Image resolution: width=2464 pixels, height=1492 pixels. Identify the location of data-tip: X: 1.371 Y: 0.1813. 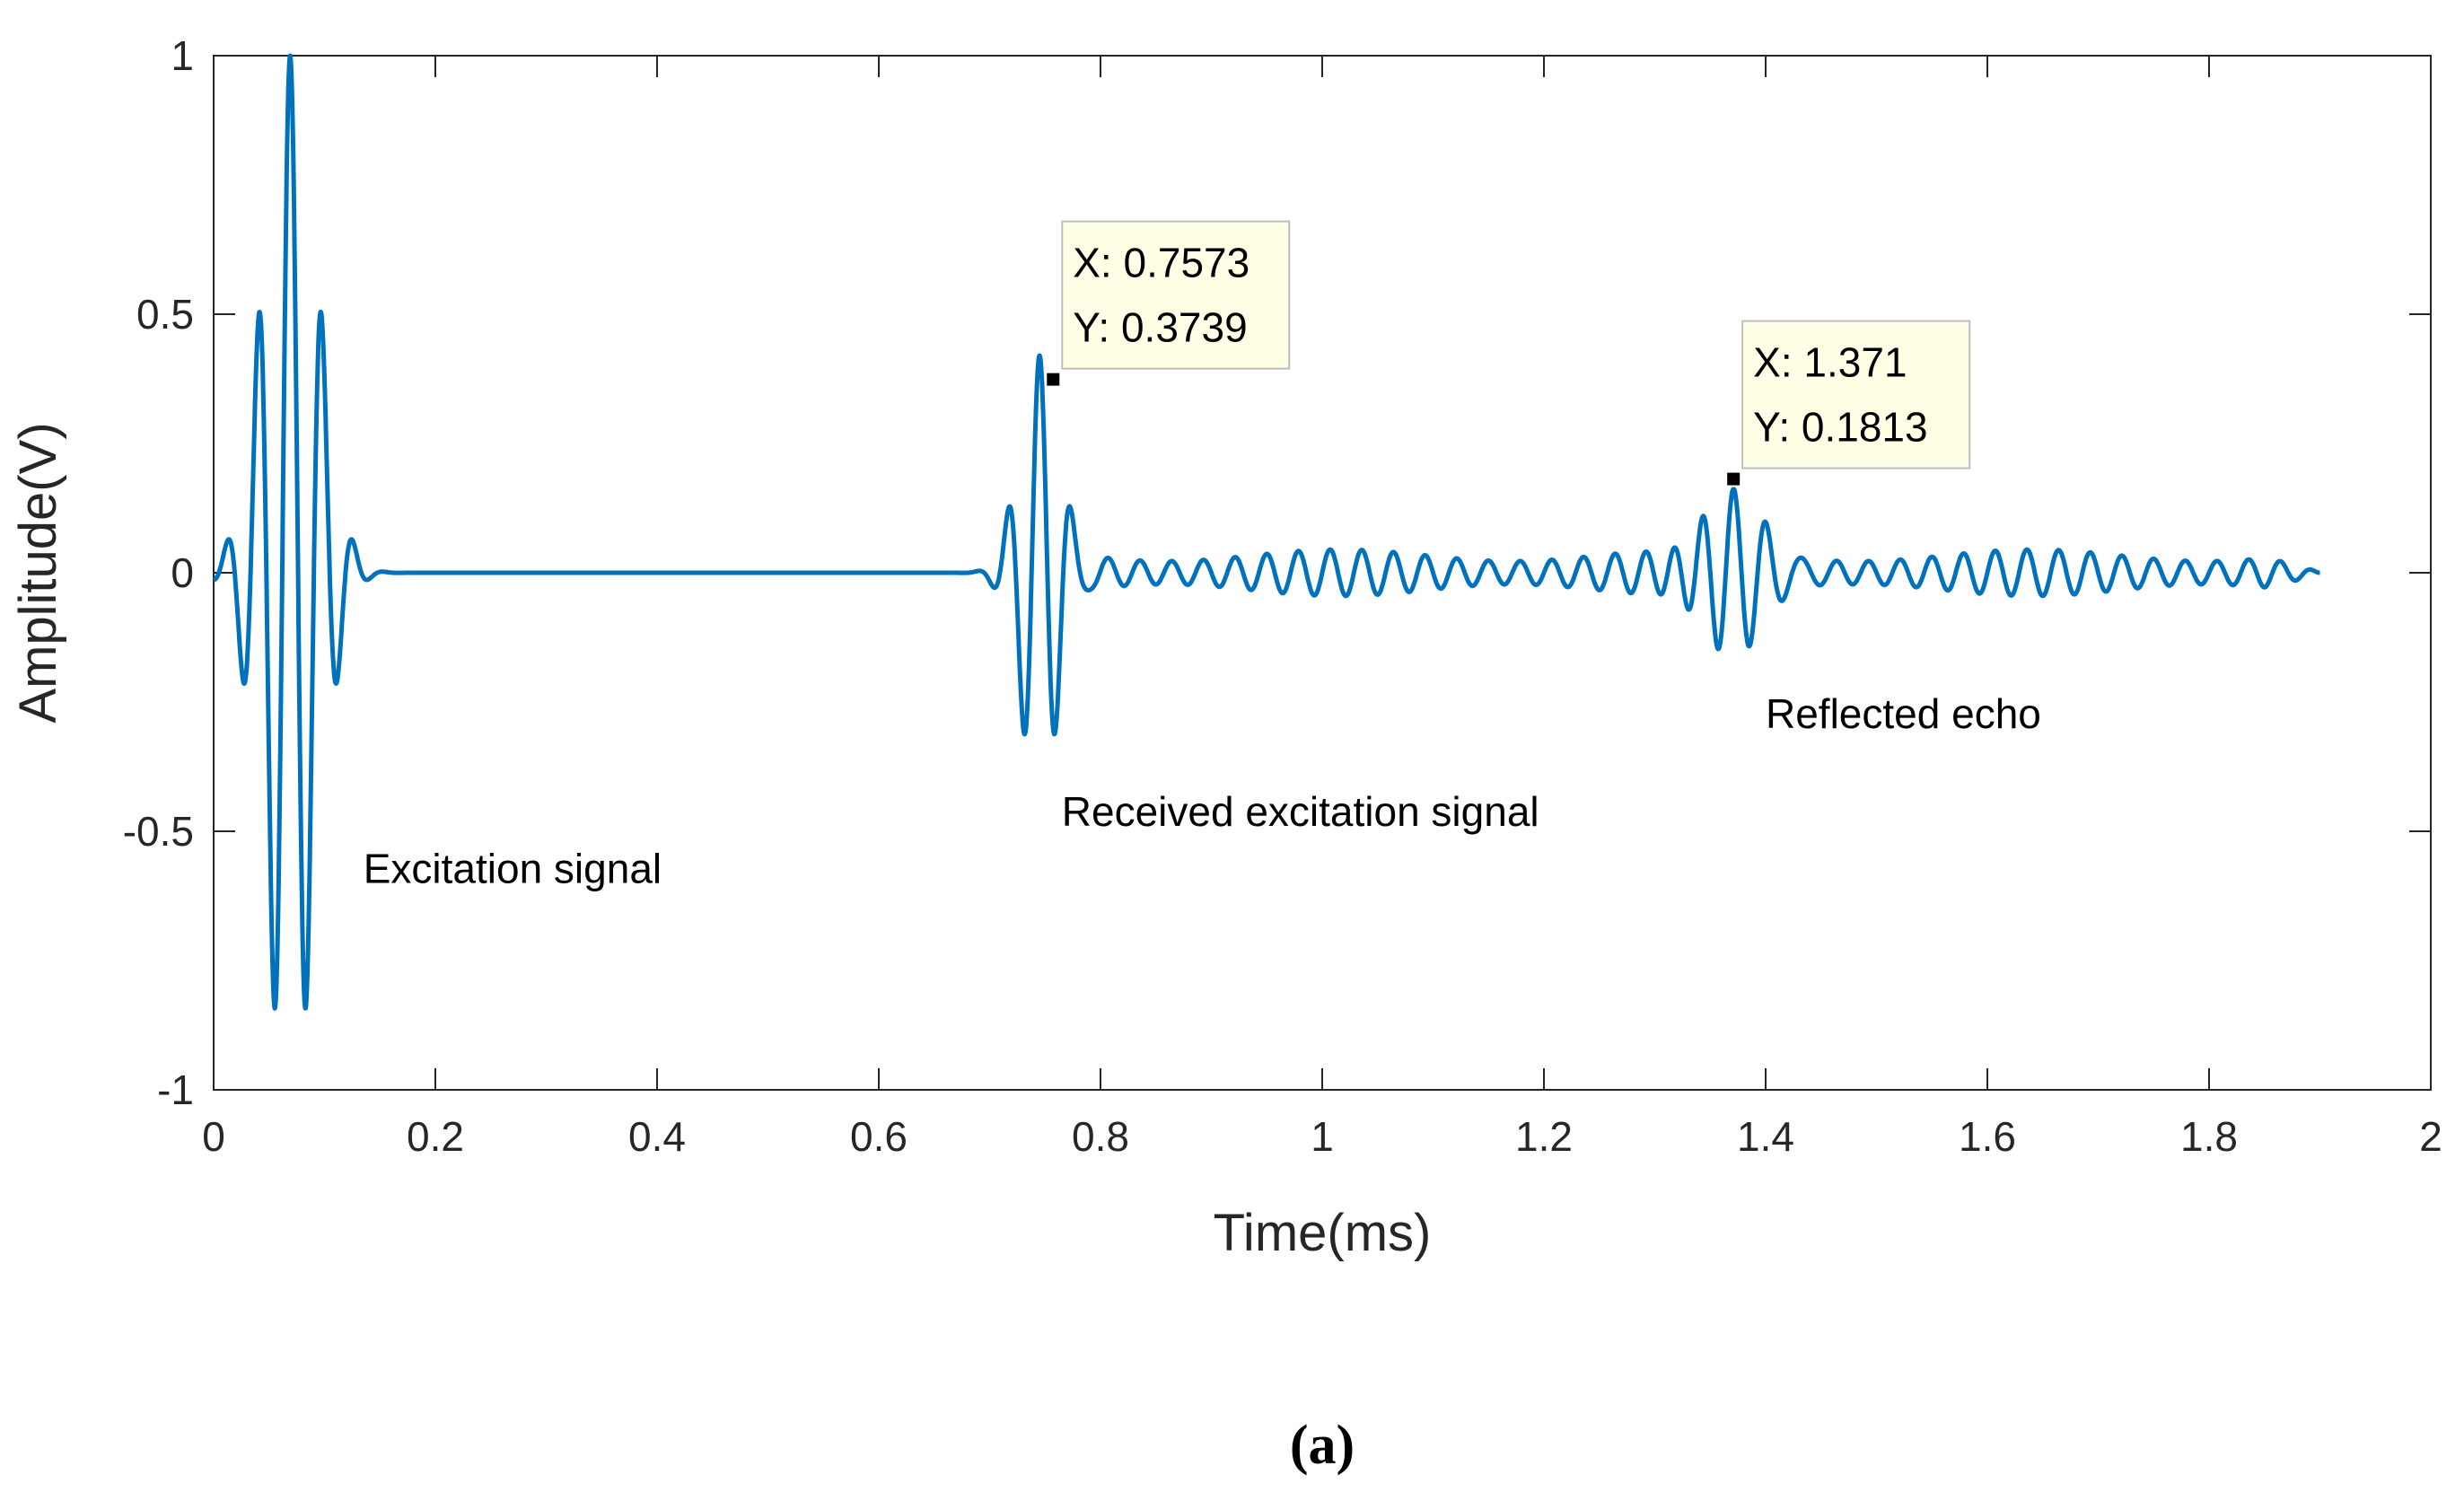
(1848, 403).